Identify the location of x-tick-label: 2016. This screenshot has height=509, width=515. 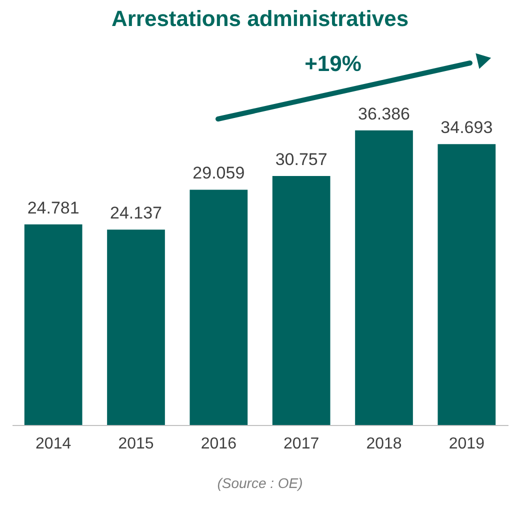
(218, 444).